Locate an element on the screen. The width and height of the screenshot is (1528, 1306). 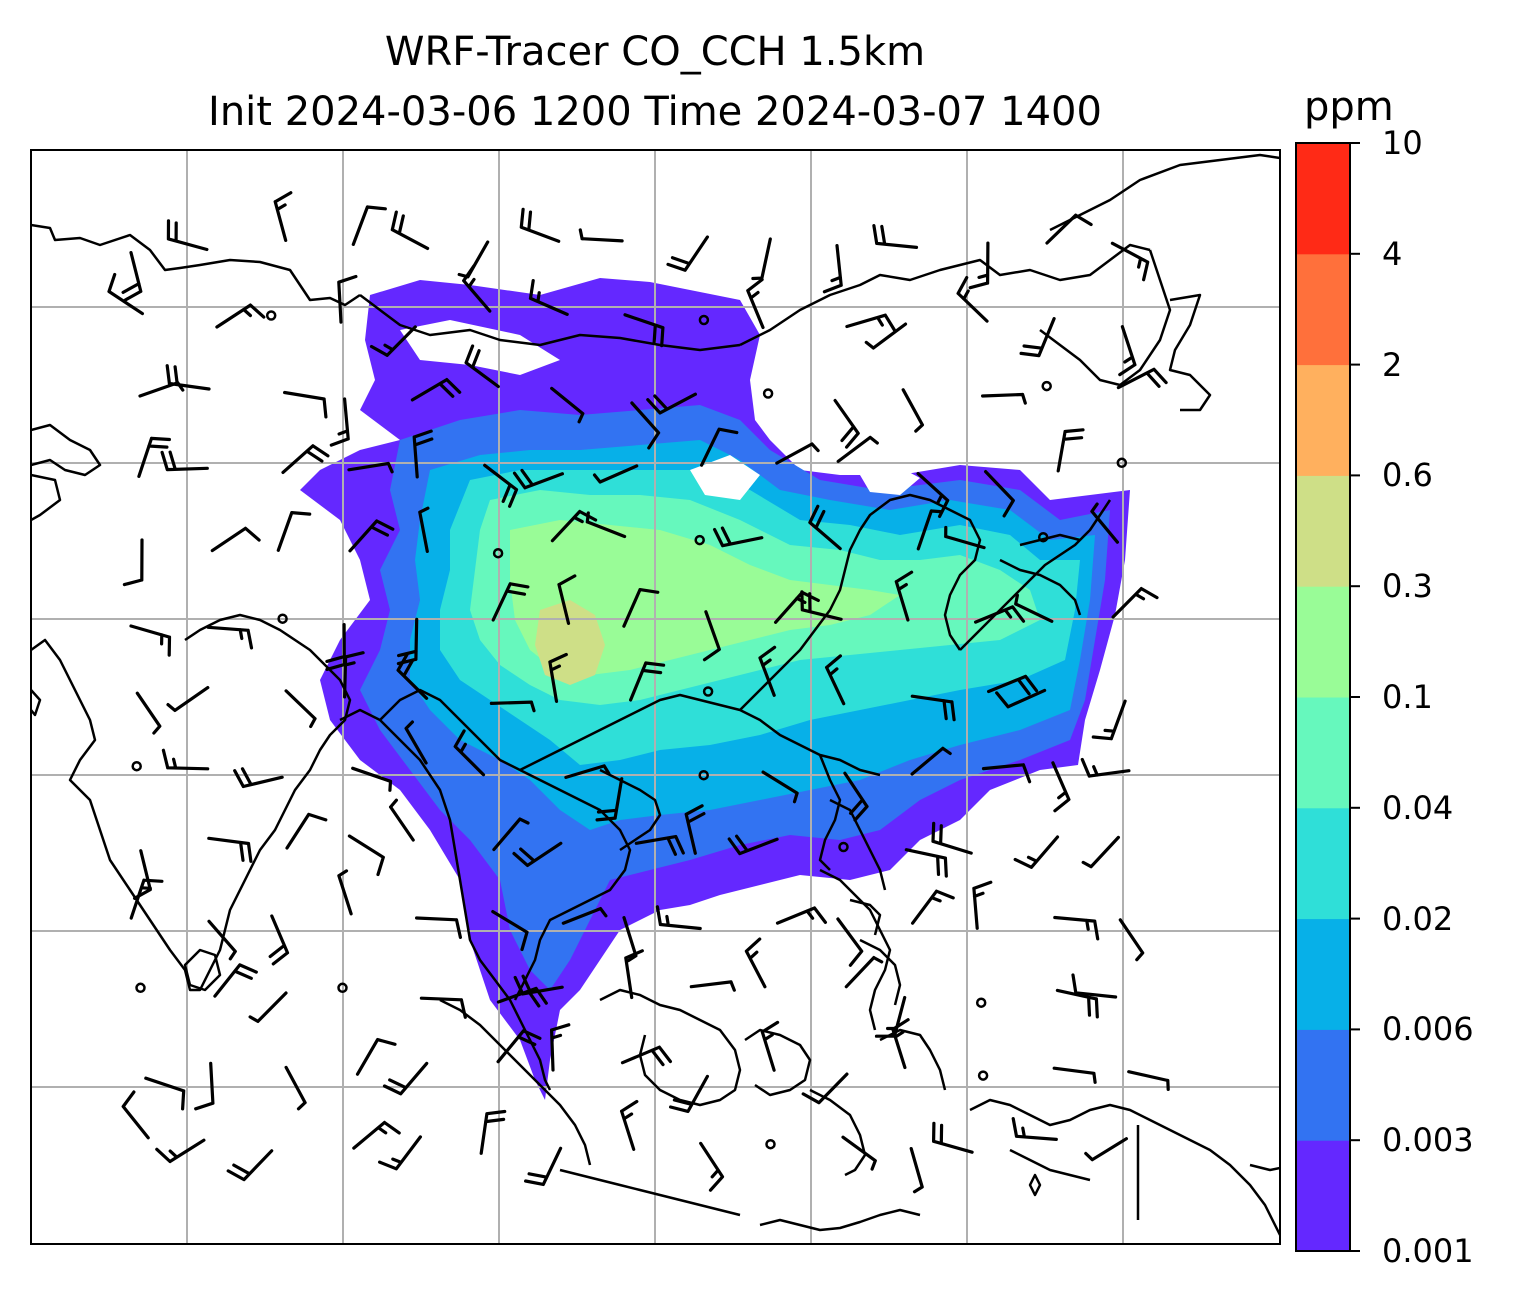
colorbar-tick-label: 0.04 is located at coordinates (1418, 807).